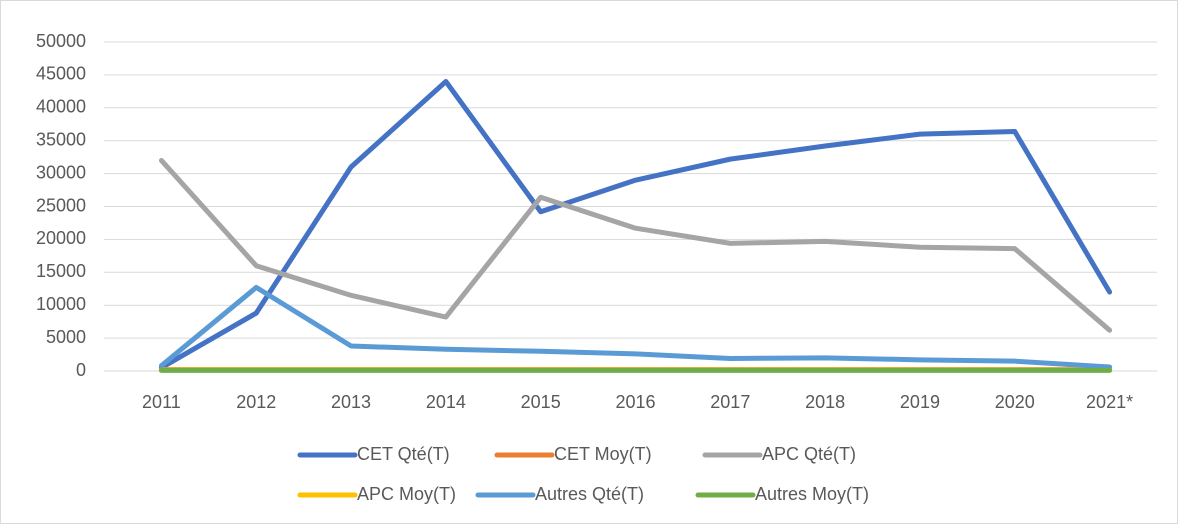 The height and width of the screenshot is (524, 1178). What do you see at coordinates (66, 337) in the screenshot?
I see `y-tick-label: 5000` at bounding box center [66, 337].